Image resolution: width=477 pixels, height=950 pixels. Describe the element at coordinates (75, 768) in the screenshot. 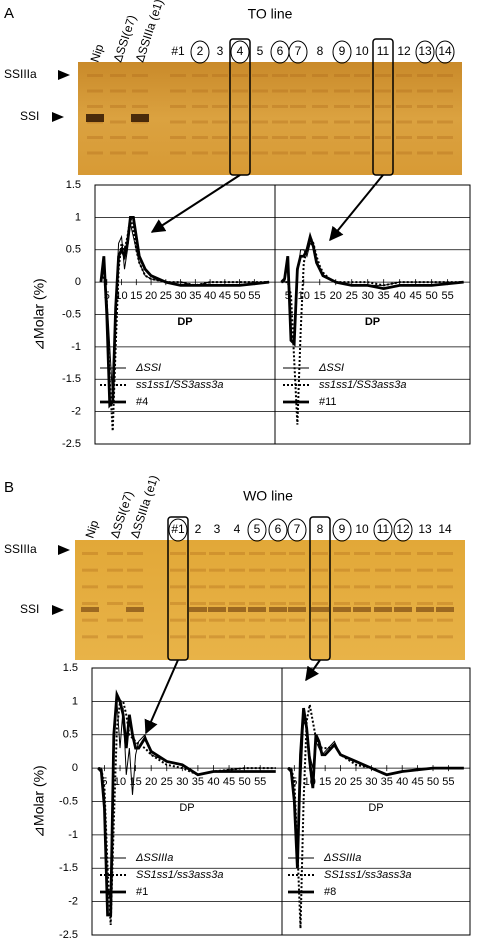

I see `y-tick-label: 0` at that location.